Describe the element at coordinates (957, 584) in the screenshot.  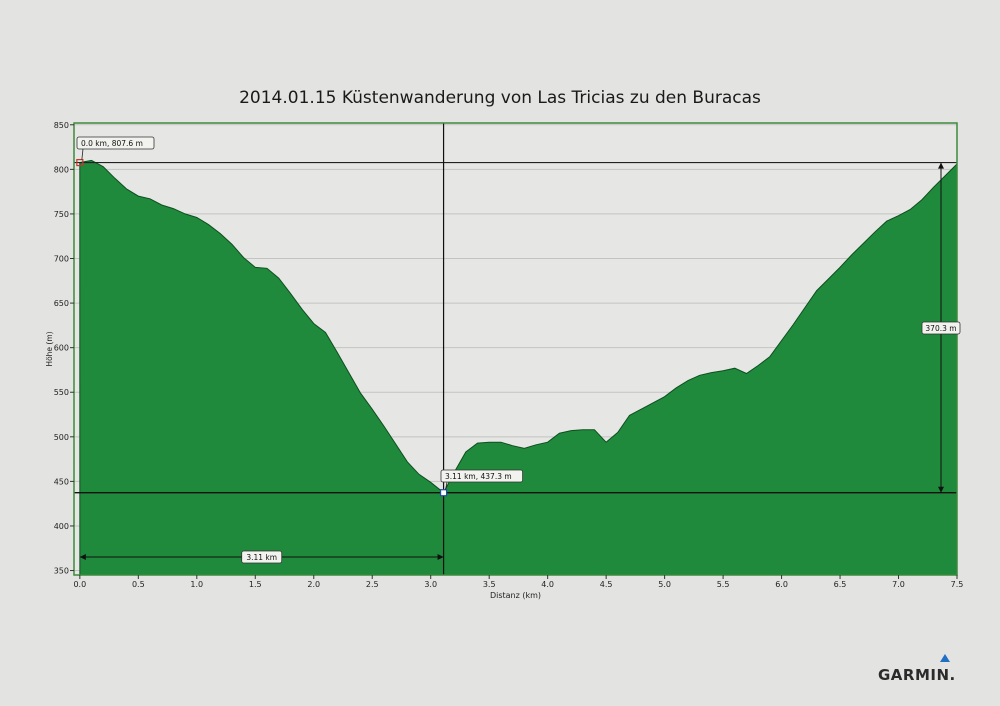
I see `x-tick-label: 7.5` at that location.